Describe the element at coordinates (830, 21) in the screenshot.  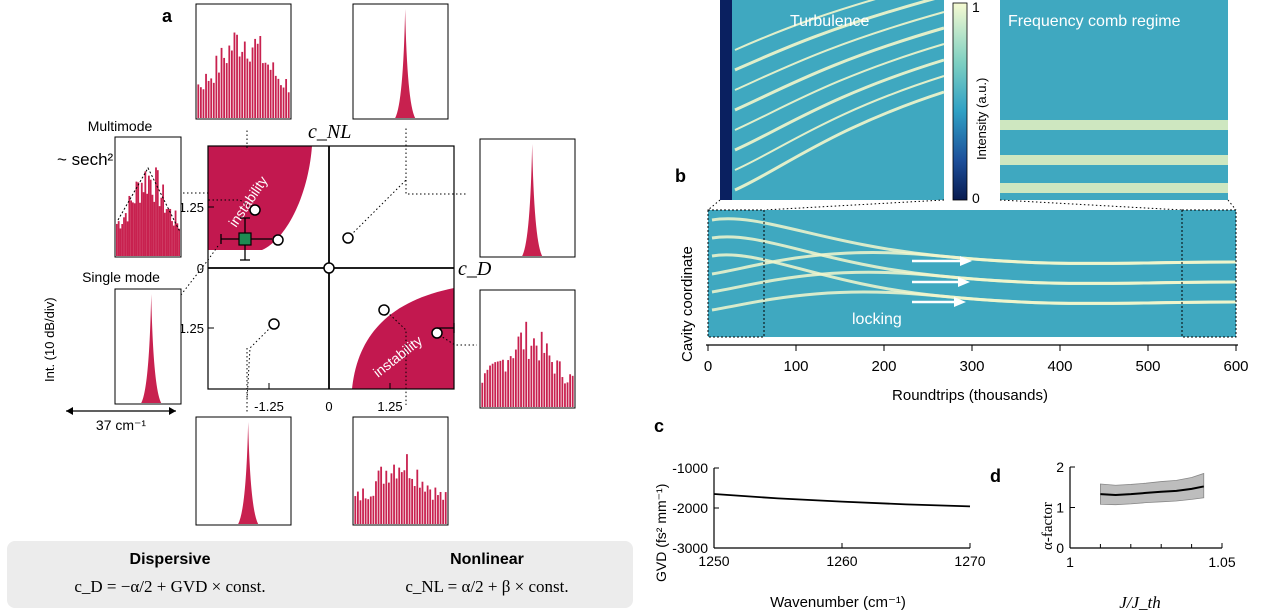
I see `turbulence-title: Turbulence` at that location.